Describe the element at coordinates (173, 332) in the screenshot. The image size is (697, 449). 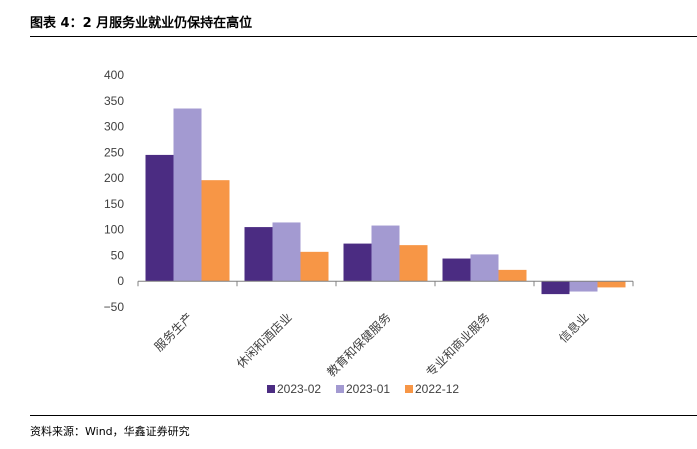
I see `x-tick-label: 服务生产` at that location.